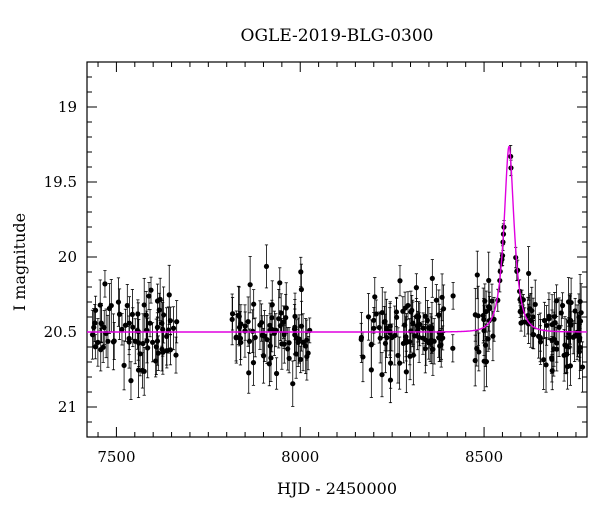  I want to click on y-tick-label: 19, so click(67, 107).